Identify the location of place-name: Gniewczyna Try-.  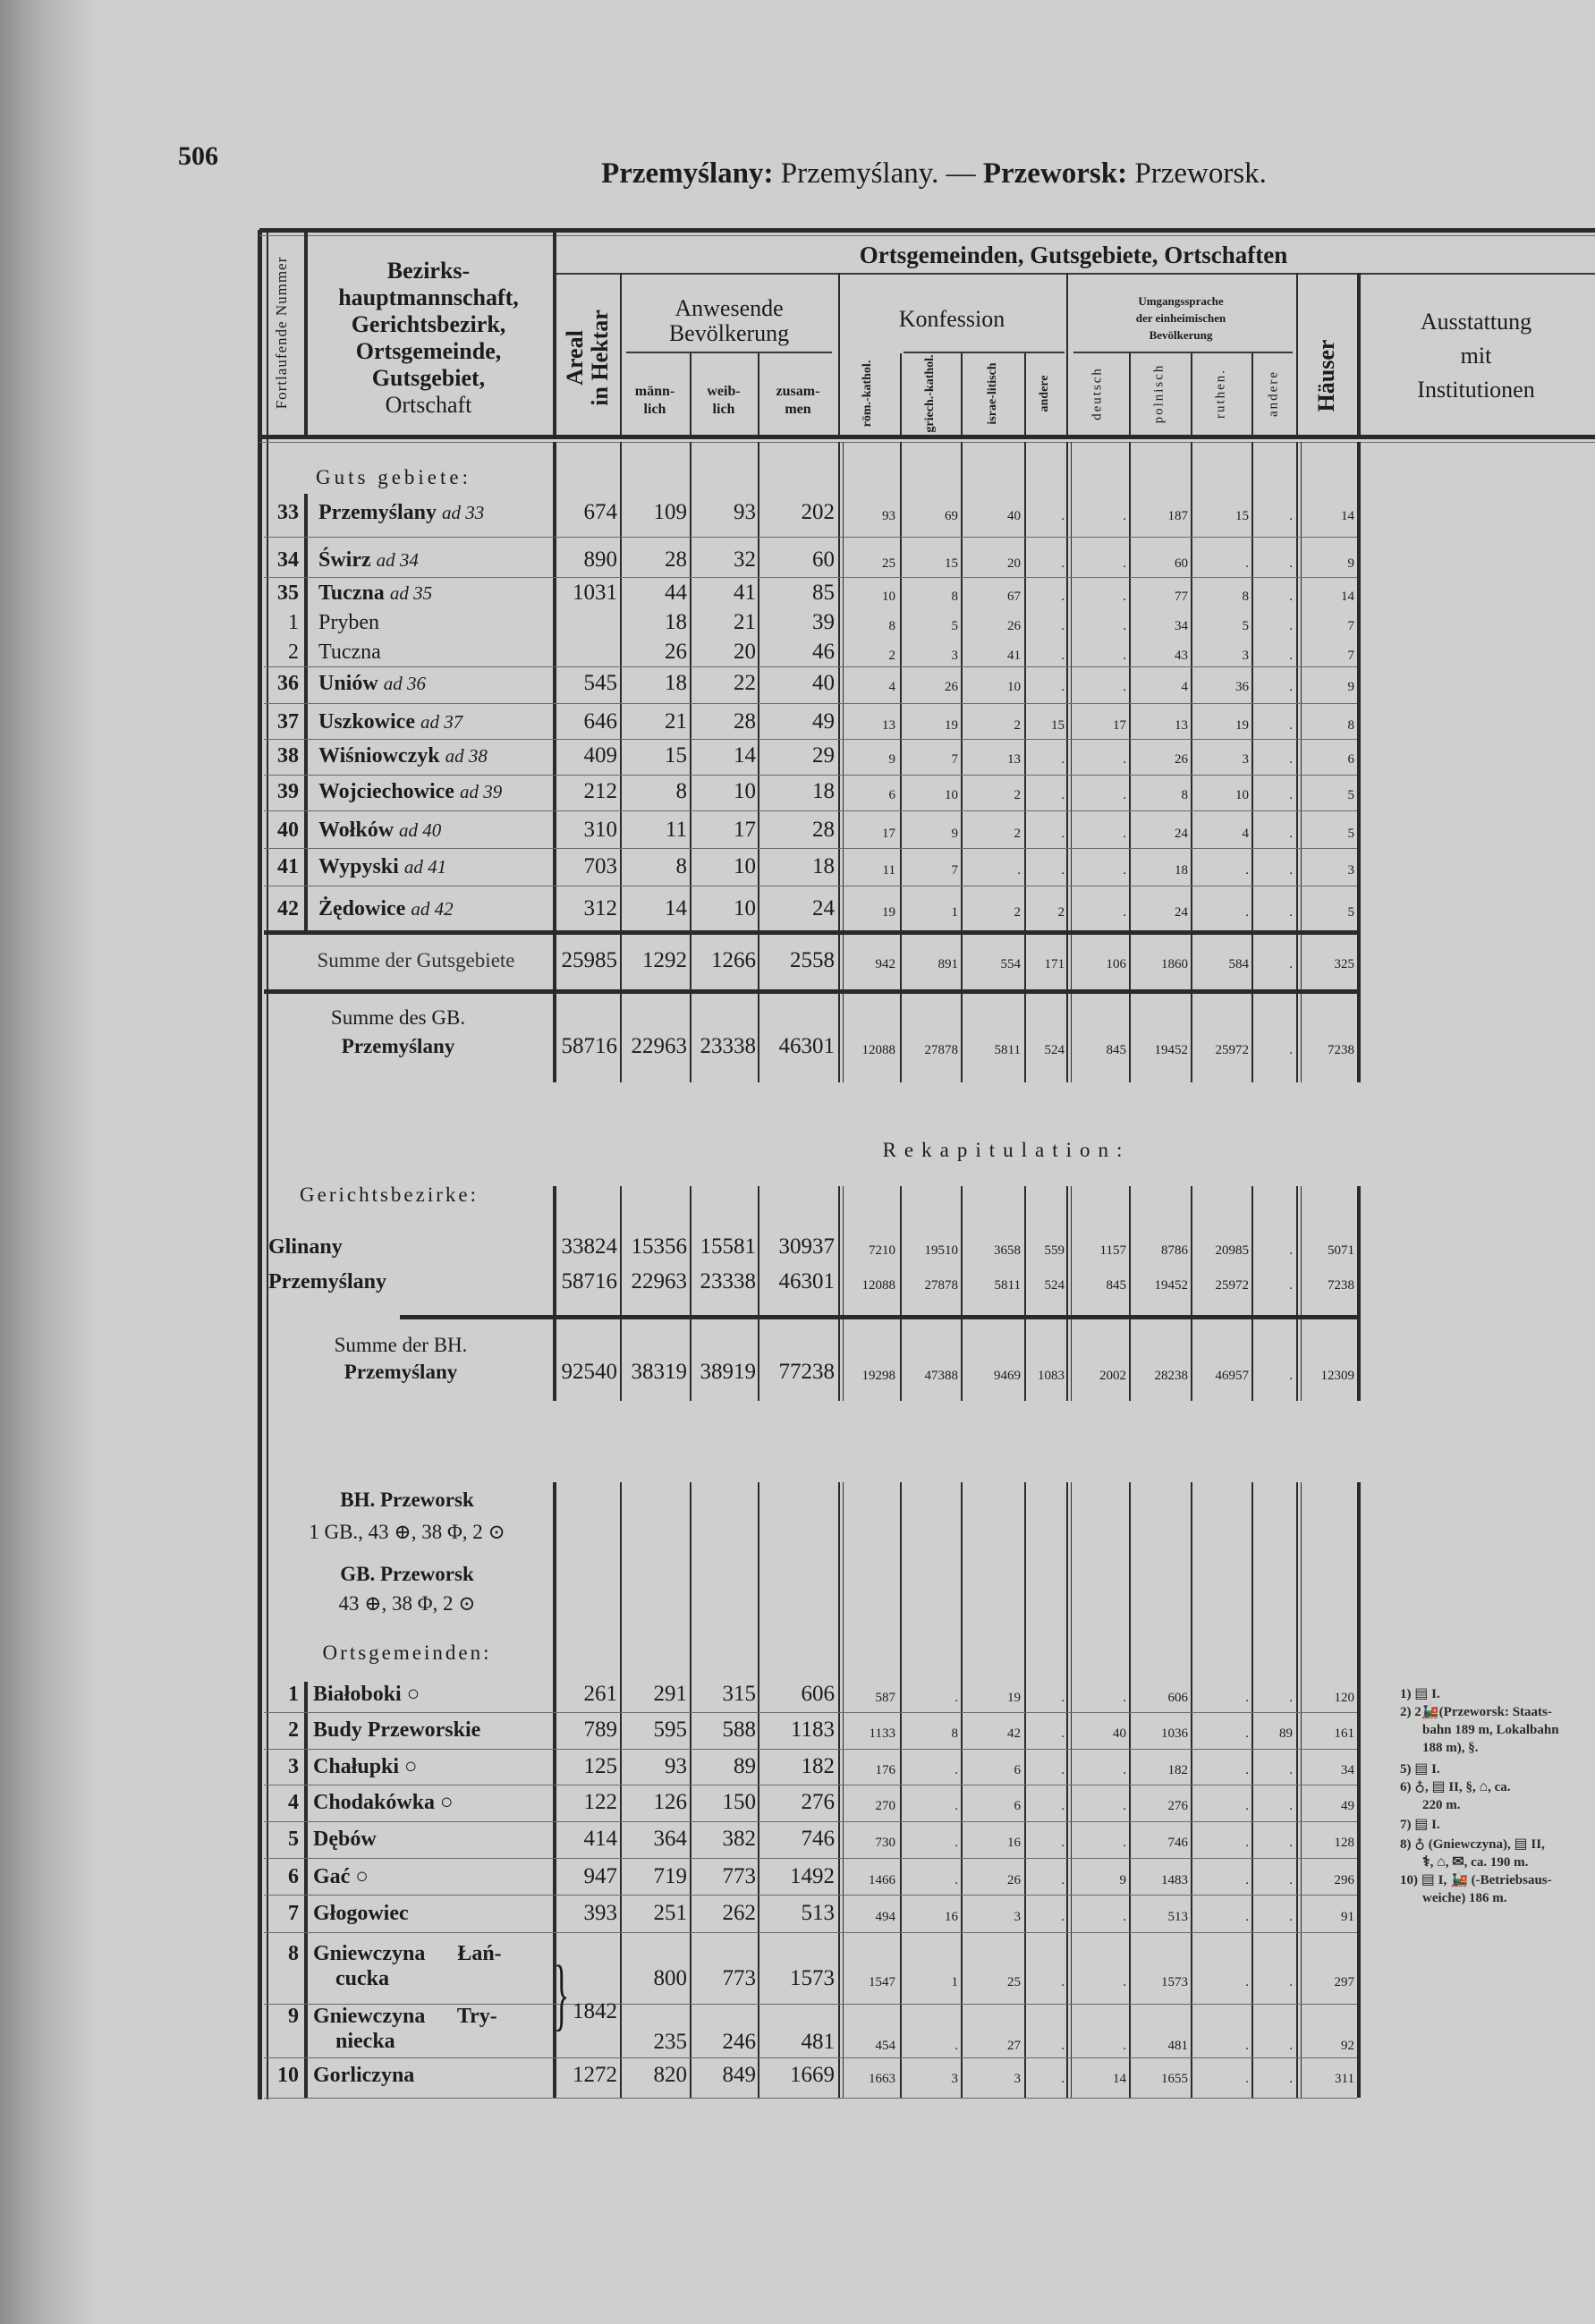
(405, 2016).